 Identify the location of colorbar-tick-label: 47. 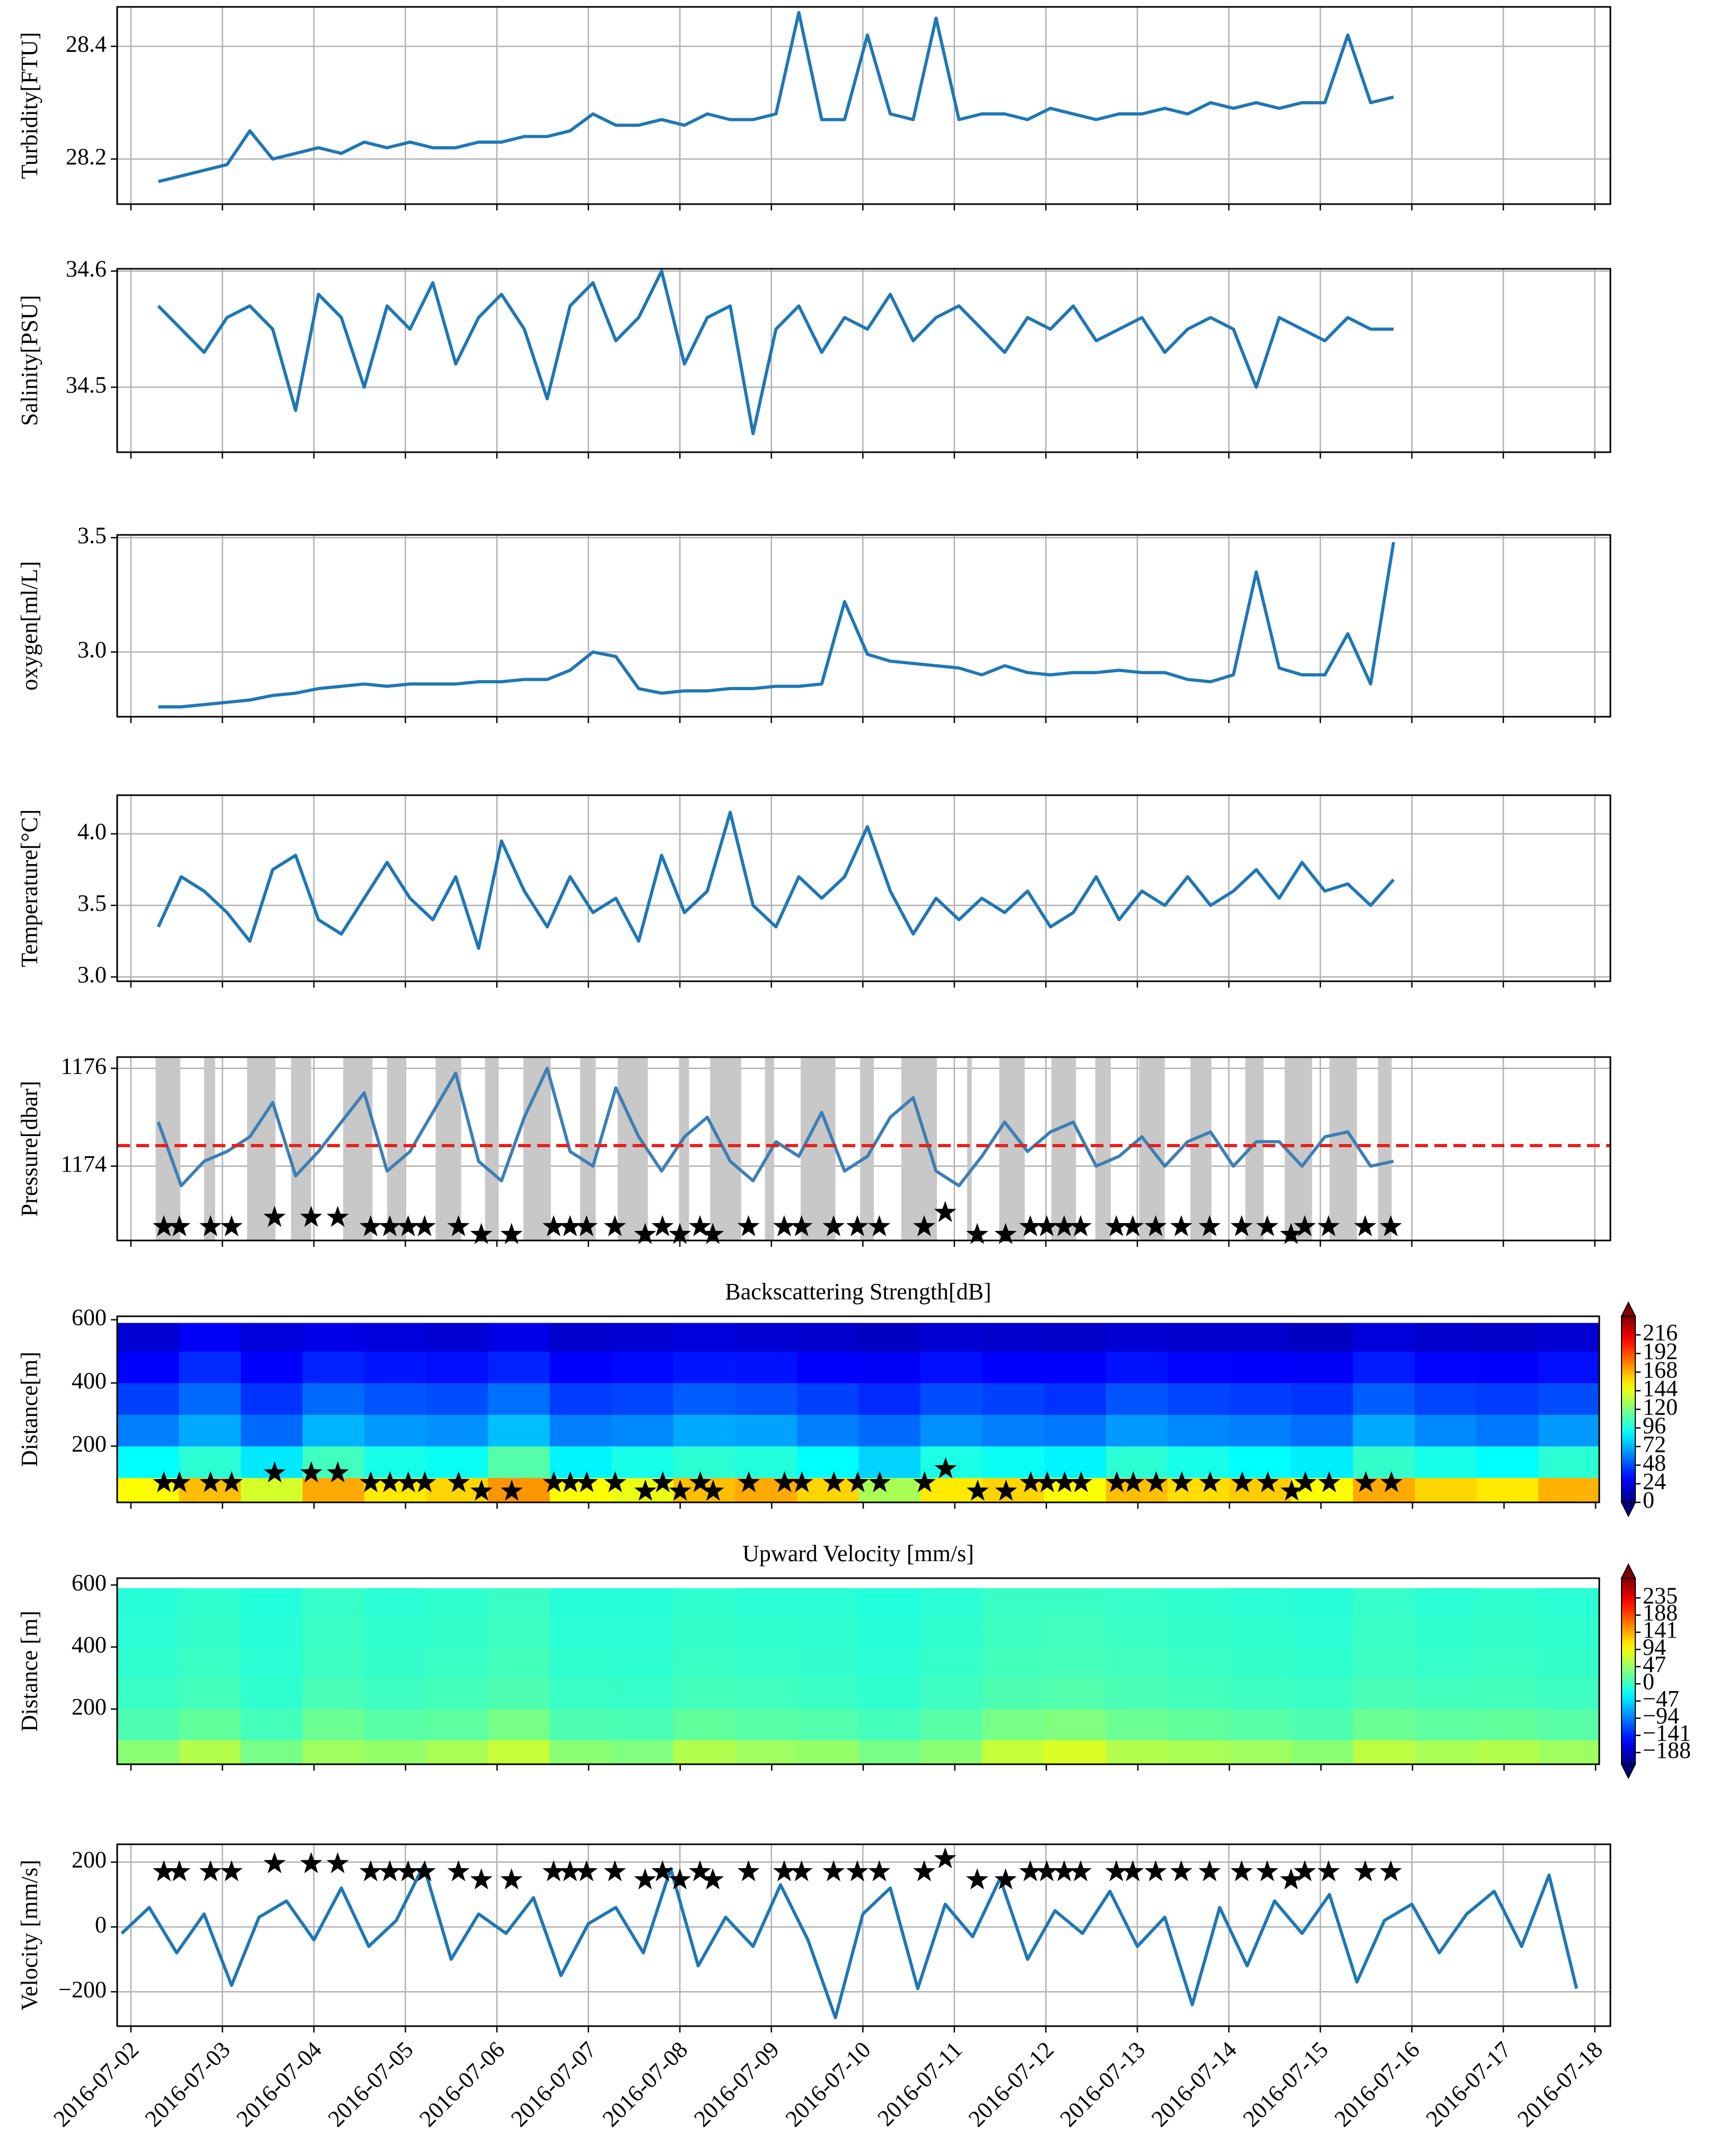
(1655, 1664).